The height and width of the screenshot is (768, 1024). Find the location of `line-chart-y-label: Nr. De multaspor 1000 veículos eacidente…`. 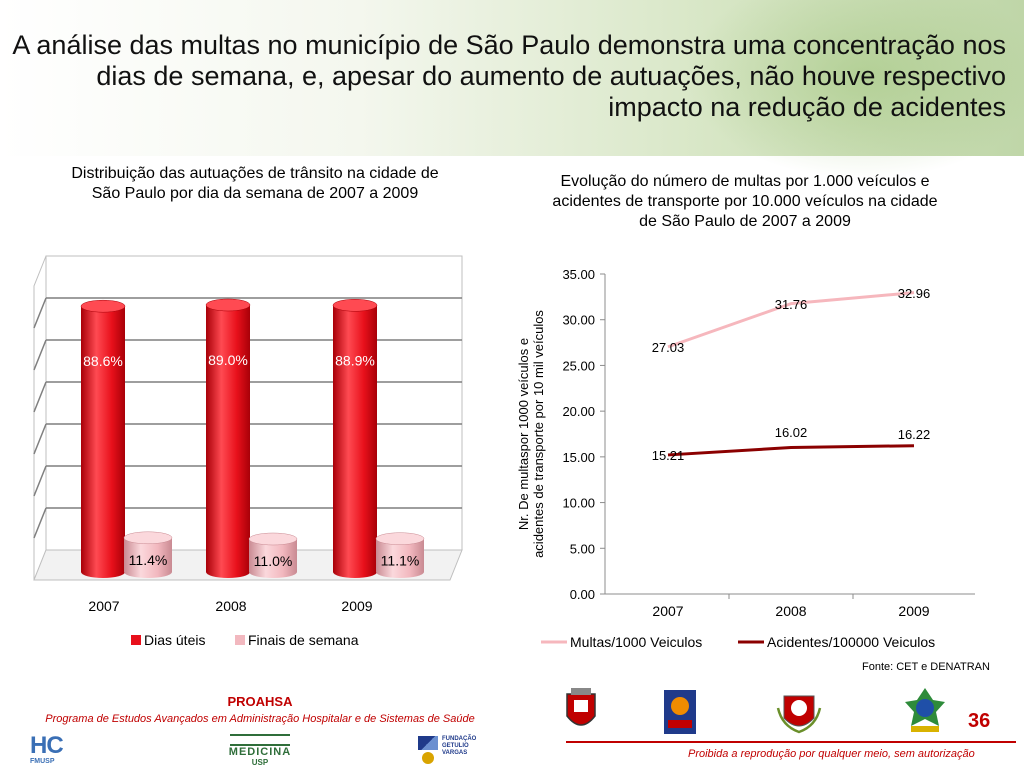

line-chart-y-label: Nr. De multaspor 1000 veículos eacidente… is located at coordinates (531, 434).